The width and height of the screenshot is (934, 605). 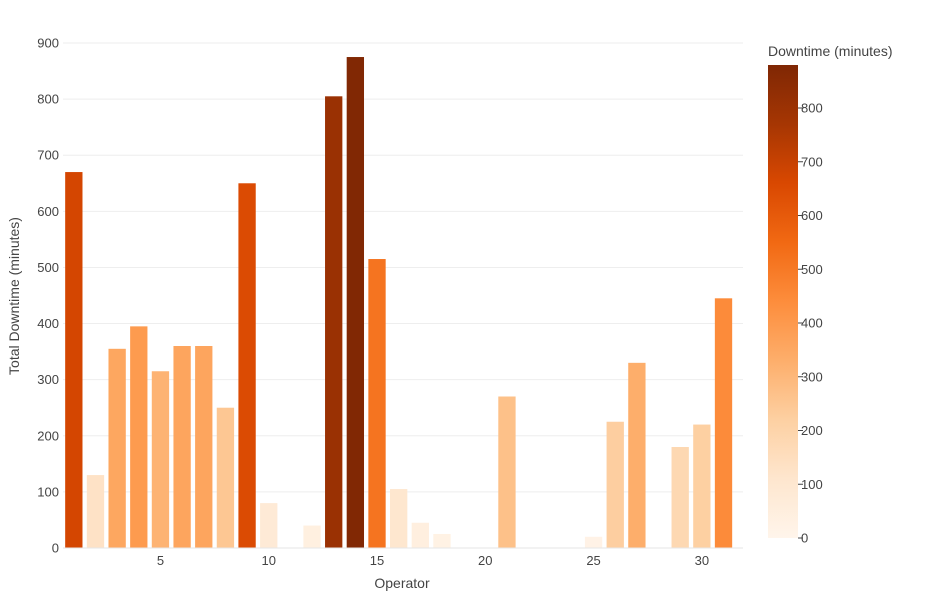 I want to click on colorbar-title: Downtime (minutes), so click(x=830, y=51).